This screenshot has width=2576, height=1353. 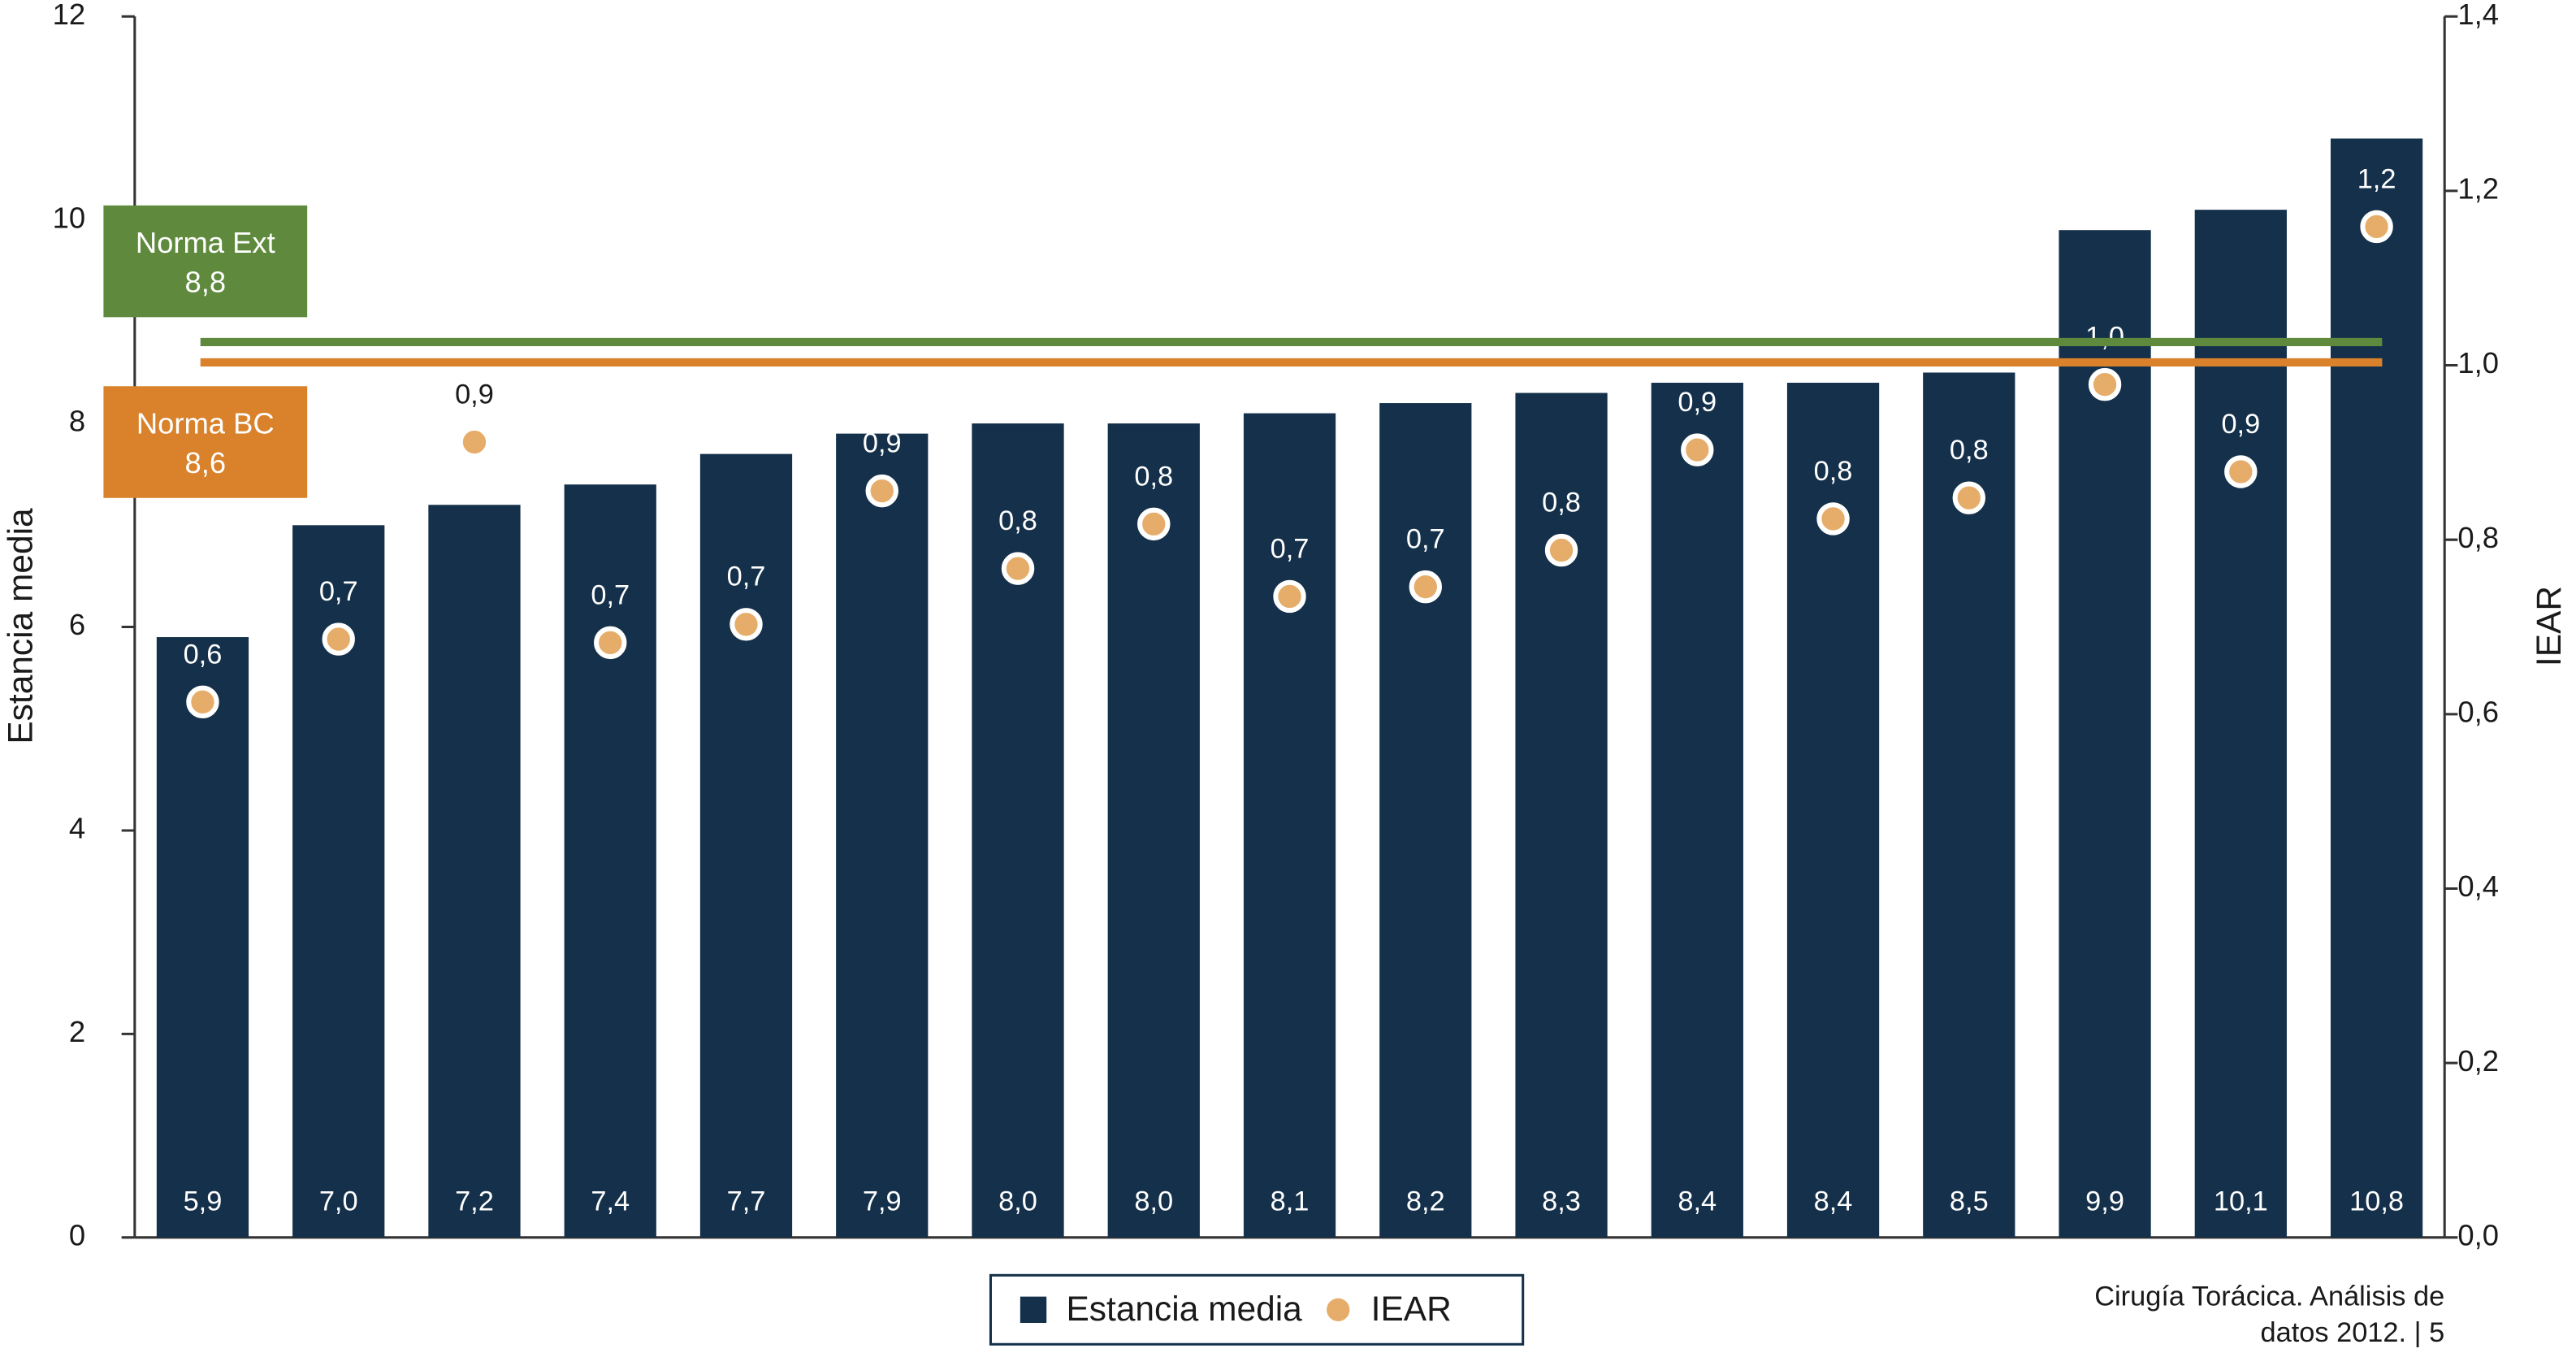 What do you see at coordinates (1425, 1201) in the screenshot?
I see `bar-value-label: 8,2` at bounding box center [1425, 1201].